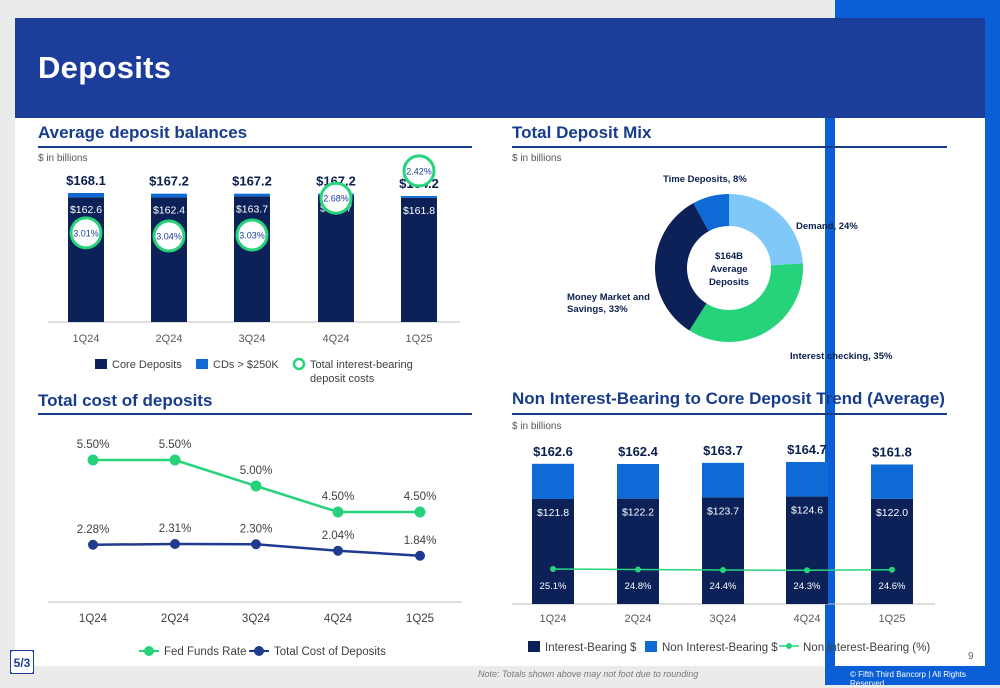 Image resolution: width=1000 pixels, height=688 pixels. I want to click on trend-category-label: 4Q24, so click(807, 619).